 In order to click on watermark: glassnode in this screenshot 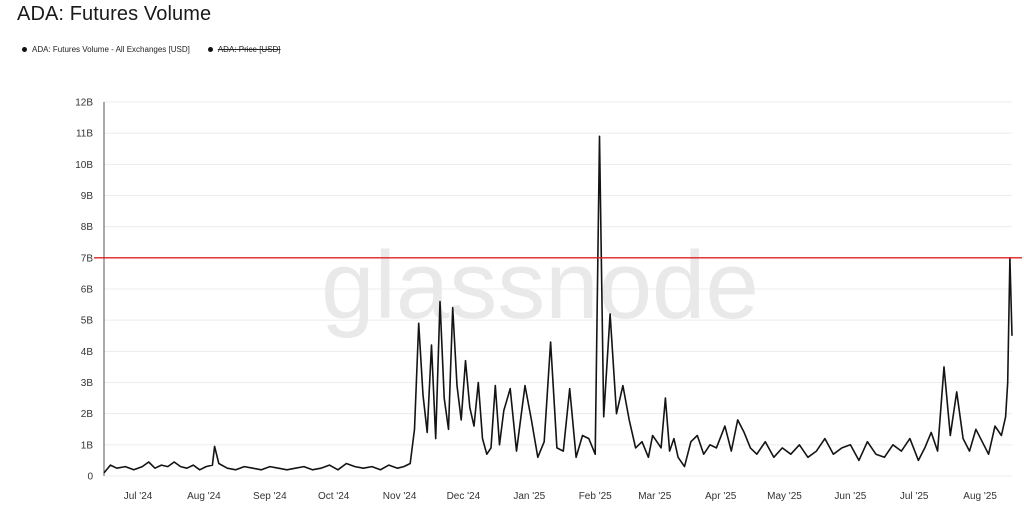, I will do `click(540, 285)`.